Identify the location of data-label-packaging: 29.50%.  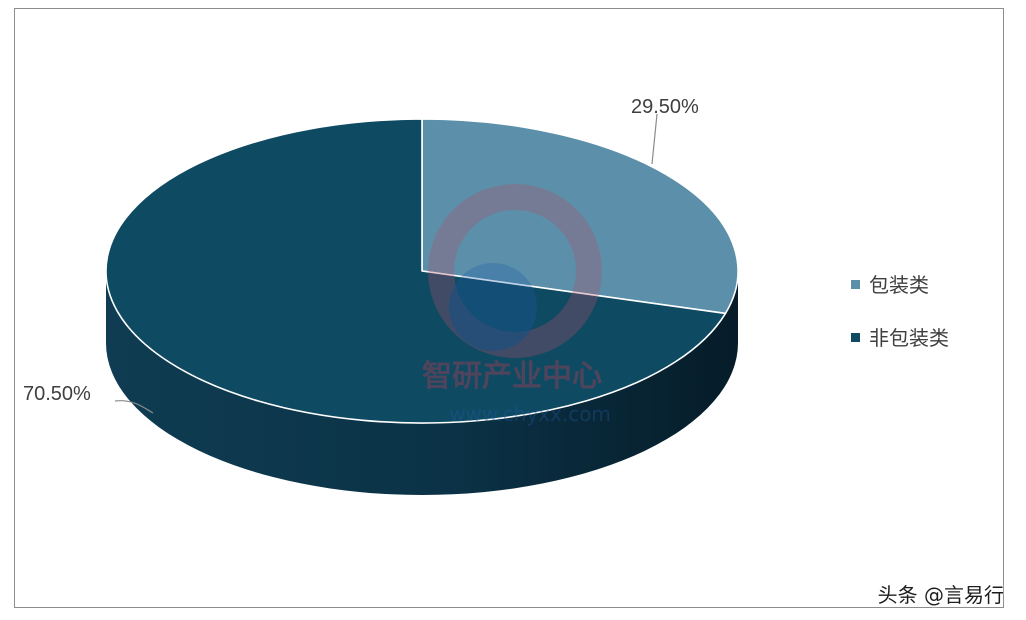
(665, 107).